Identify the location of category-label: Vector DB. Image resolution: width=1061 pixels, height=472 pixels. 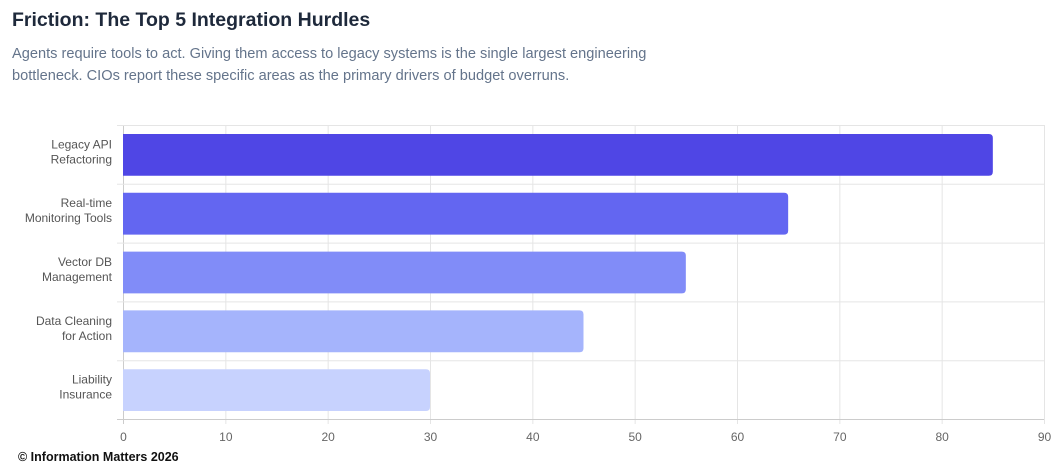
(85, 262).